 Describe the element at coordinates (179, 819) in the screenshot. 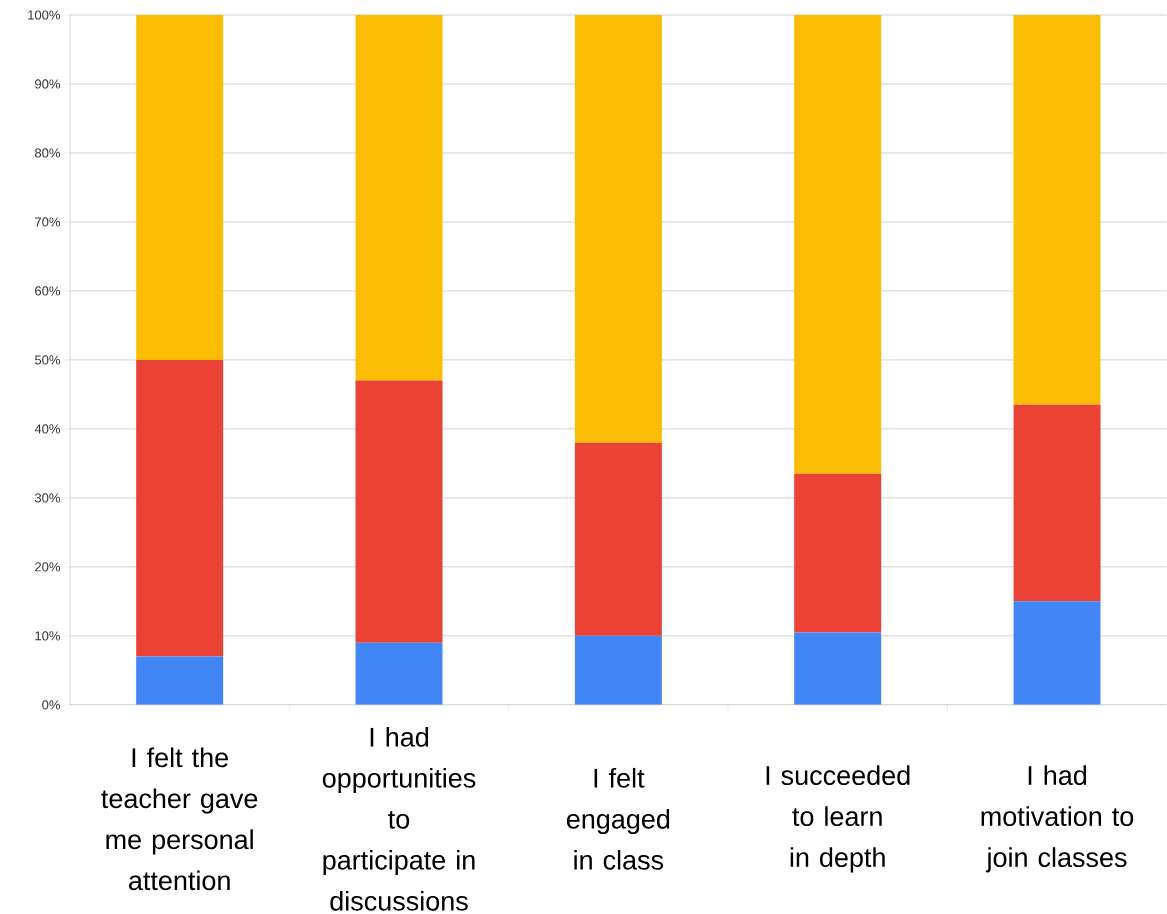

I see `x-tick-label: I felt the teacher gave me personal attention` at that location.